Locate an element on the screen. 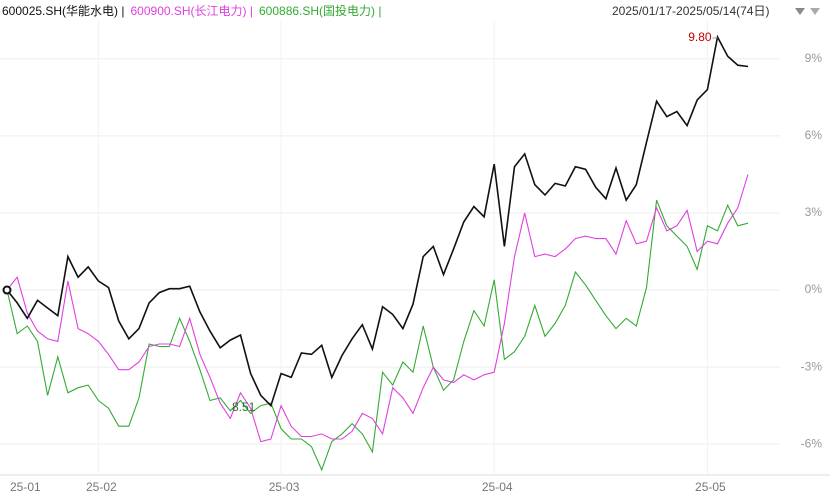  annotation: 9.80 is located at coordinates (700, 37).